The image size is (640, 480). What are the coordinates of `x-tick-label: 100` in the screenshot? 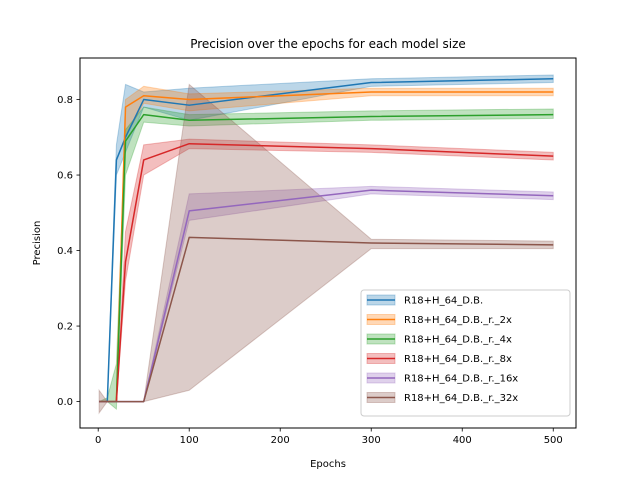 It's located at (189, 440).